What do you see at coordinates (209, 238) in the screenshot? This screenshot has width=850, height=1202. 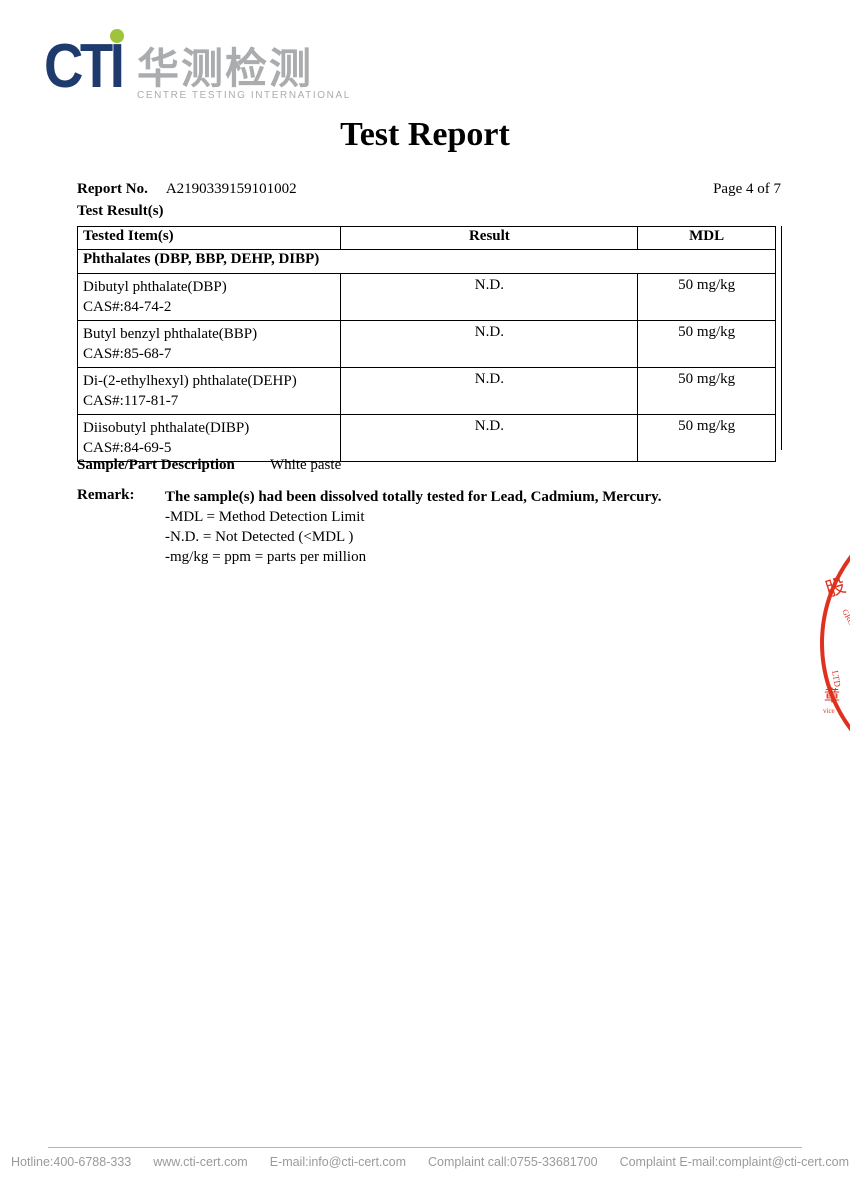 I see `column-header-tested-items: Tested Item(s)` at bounding box center [209, 238].